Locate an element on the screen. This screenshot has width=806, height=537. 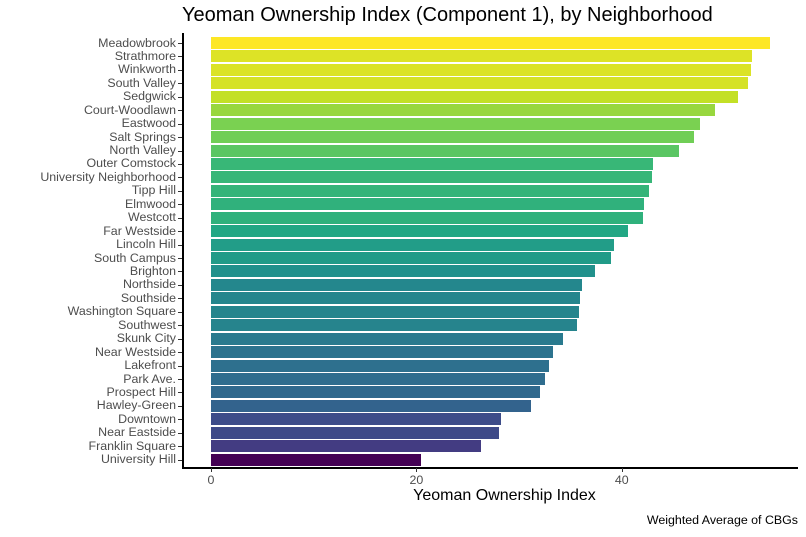
y-tick-label: Southwest is located at coordinates (147, 324).